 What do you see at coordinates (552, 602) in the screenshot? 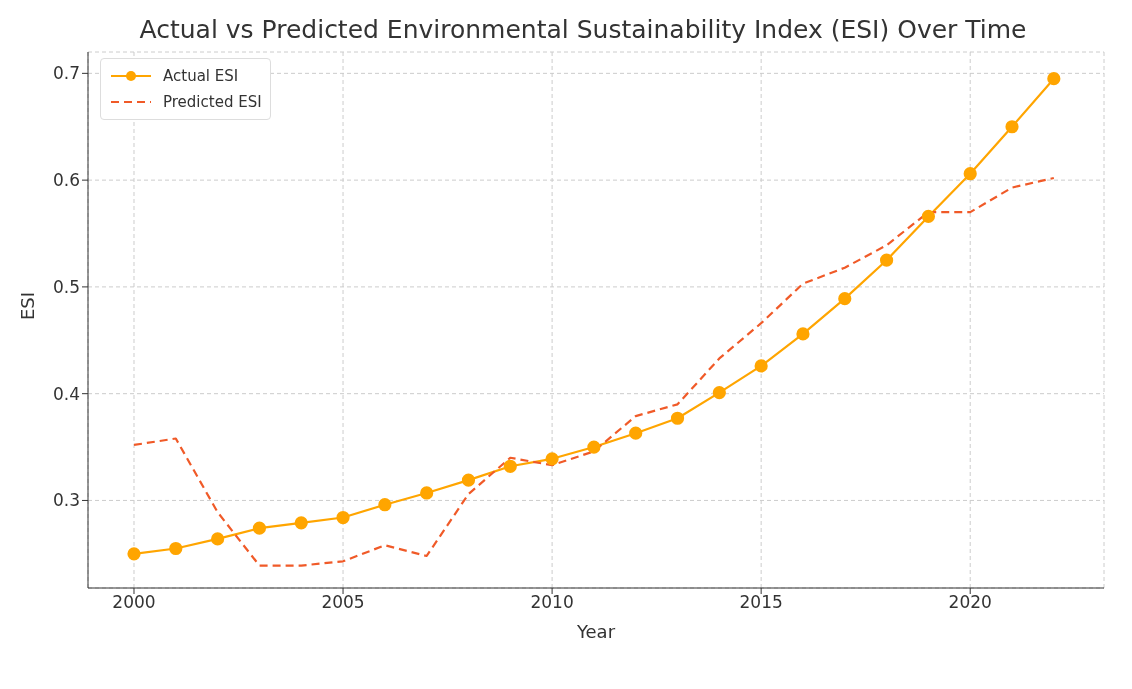
I see `x-tick-label: 2010` at bounding box center [552, 602].